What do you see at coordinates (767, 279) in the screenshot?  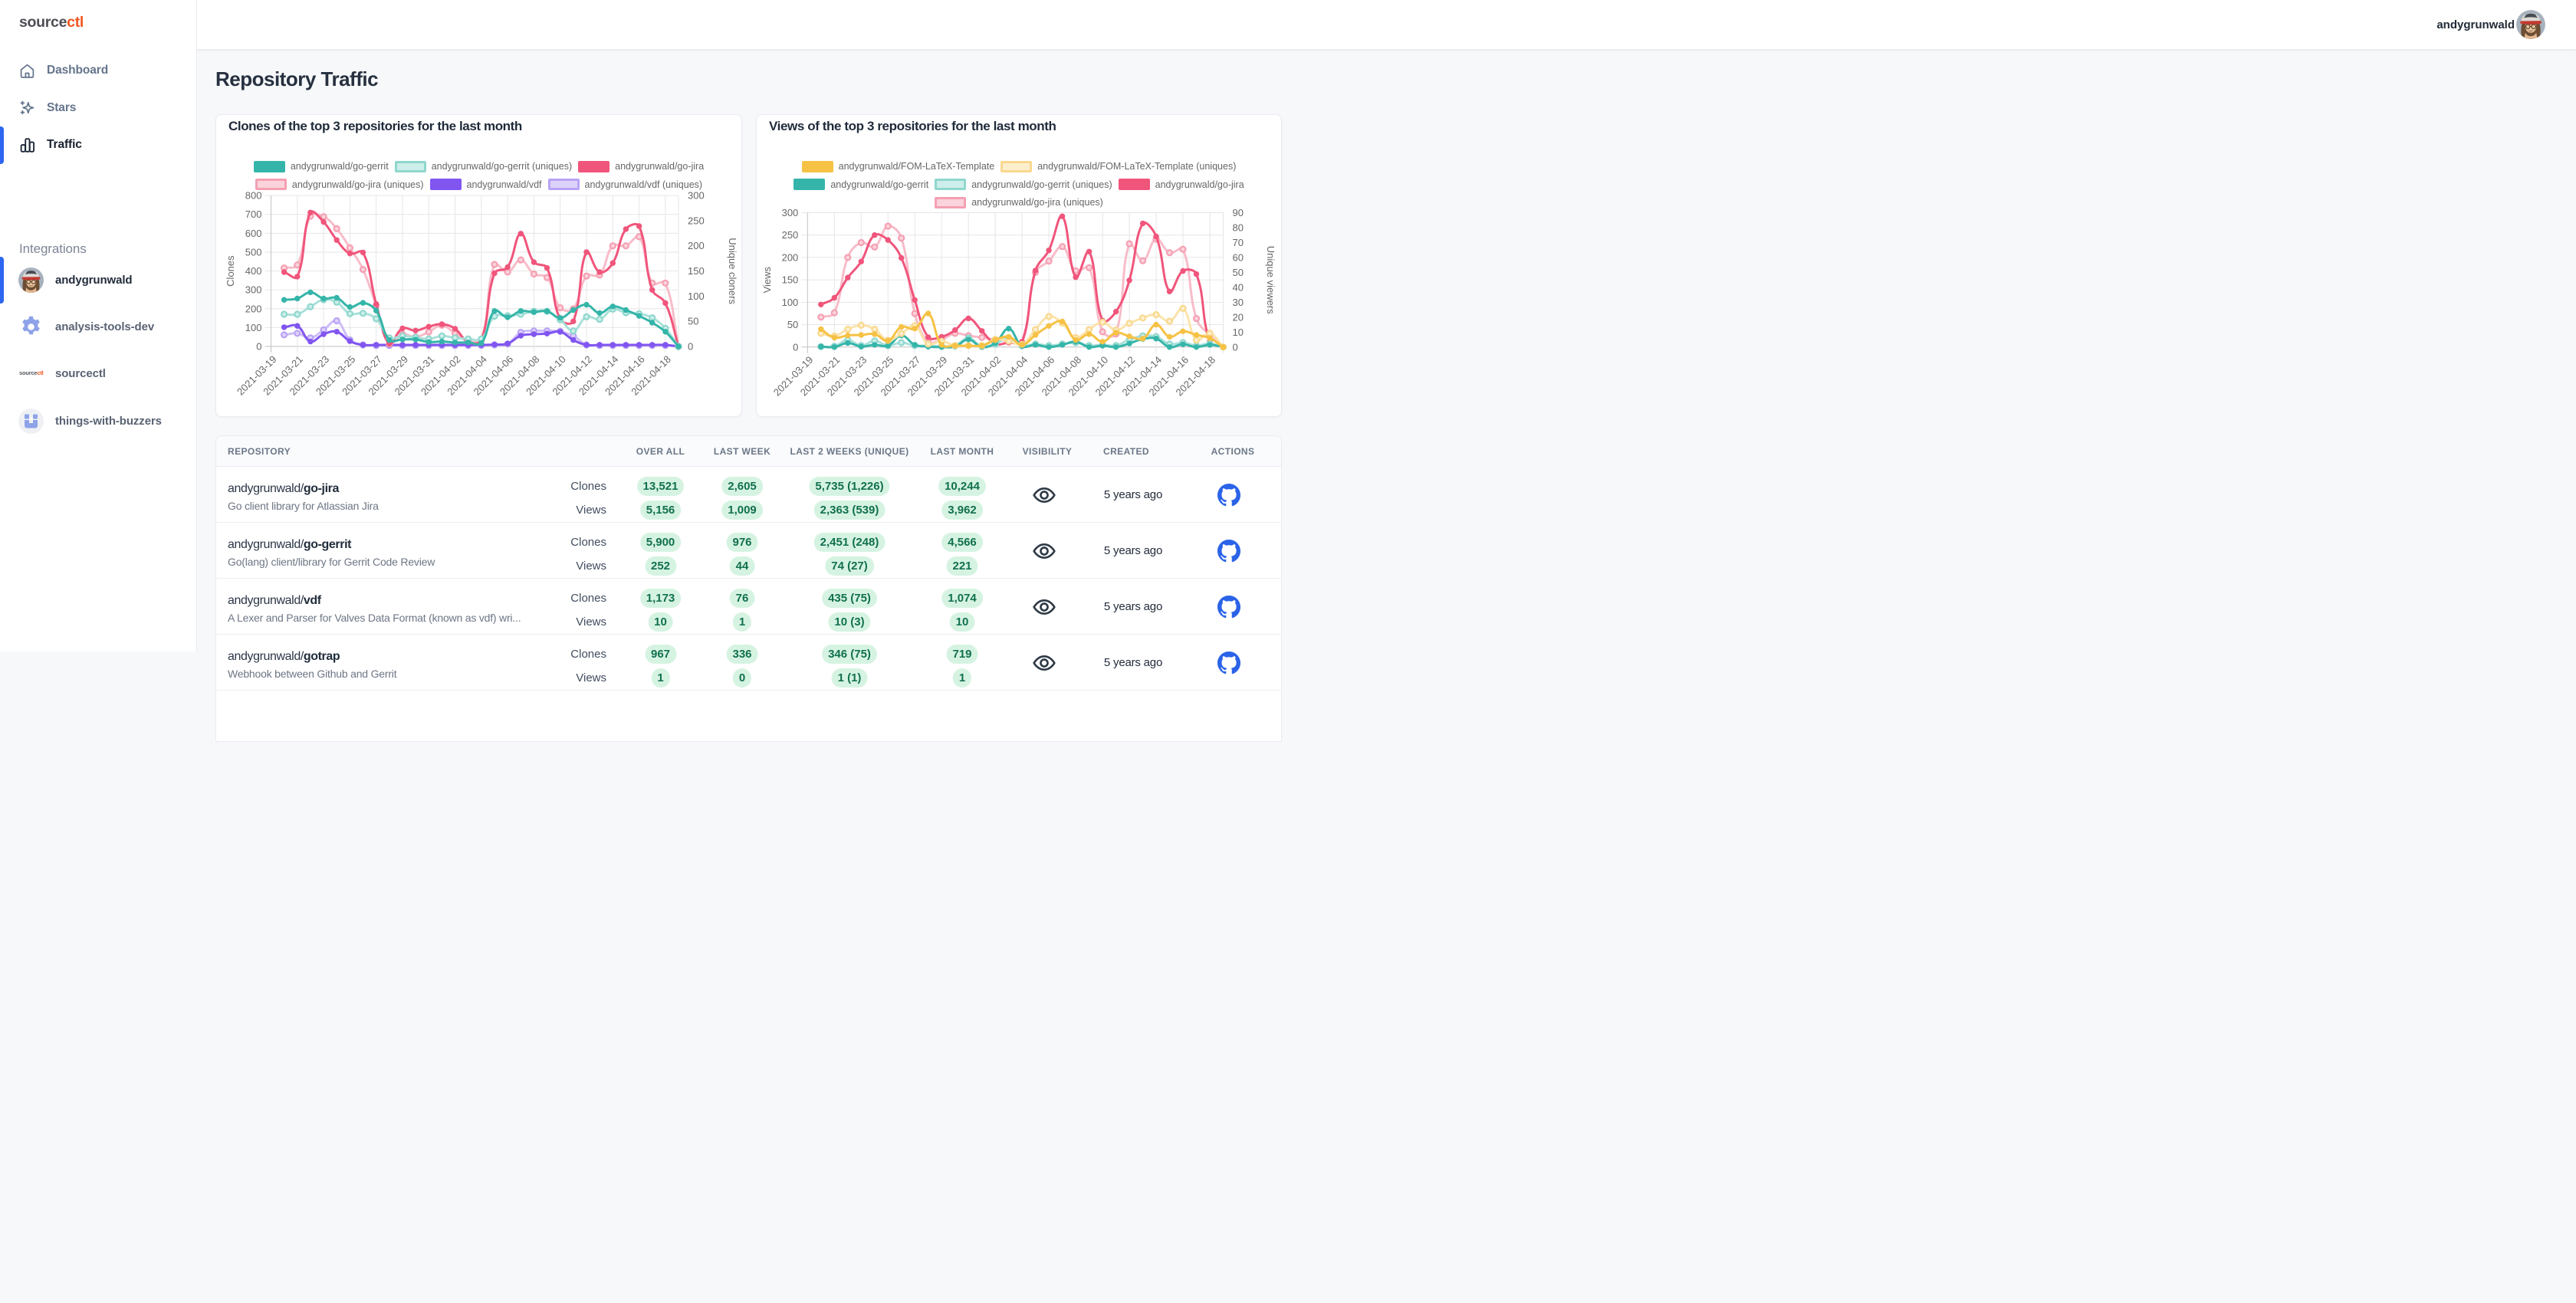 I see `svg-text: Views` at bounding box center [767, 279].